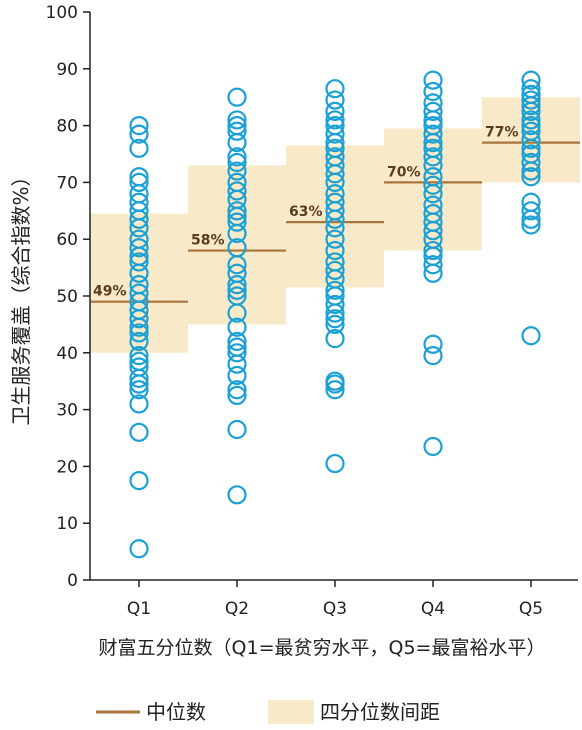 The width and height of the screenshot is (582, 730). I want to click on y-tick-label: 70, so click(67, 183).